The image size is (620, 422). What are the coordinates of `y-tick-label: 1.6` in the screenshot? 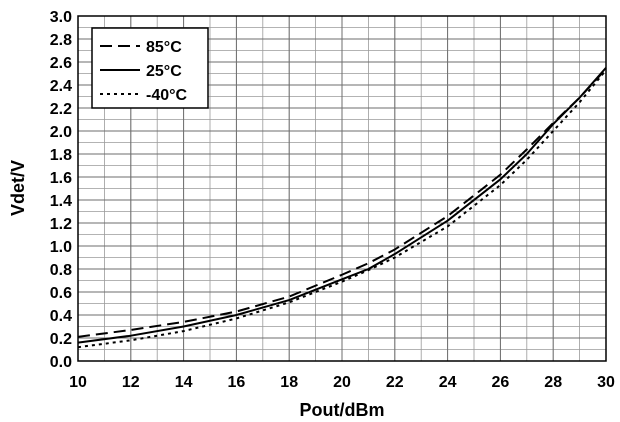 It's located at (61, 178).